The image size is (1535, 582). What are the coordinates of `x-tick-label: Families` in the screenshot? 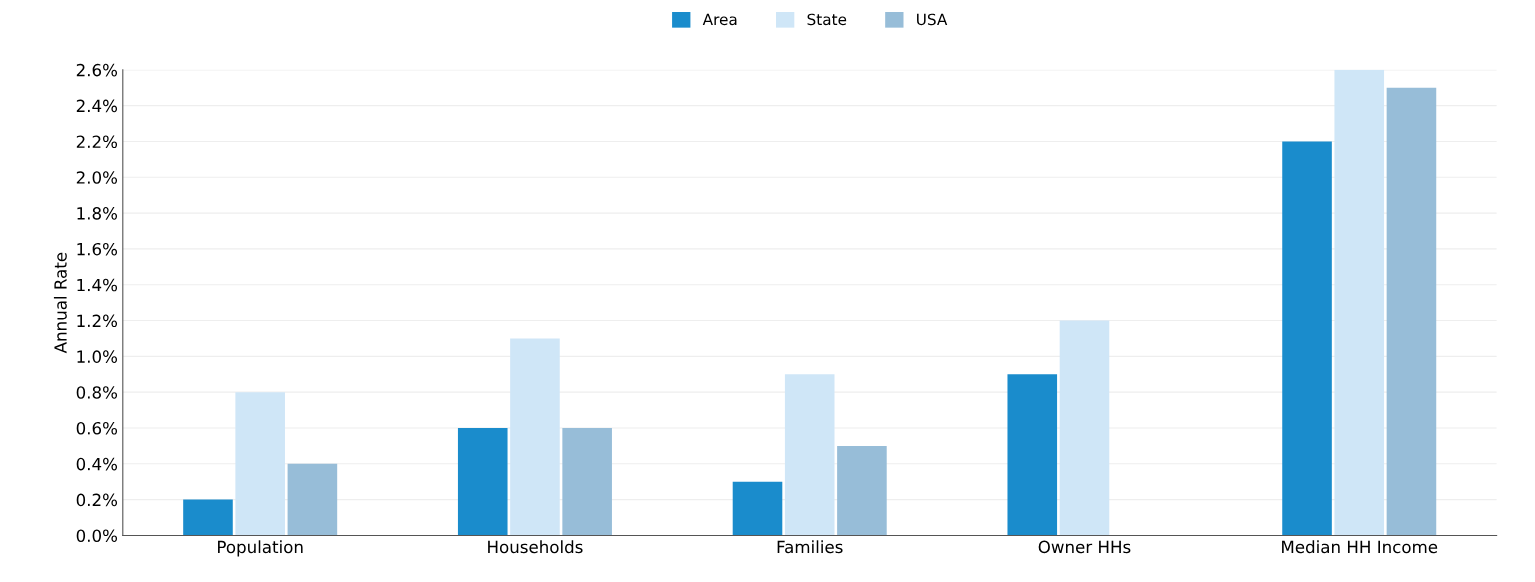 It's located at (810, 547).